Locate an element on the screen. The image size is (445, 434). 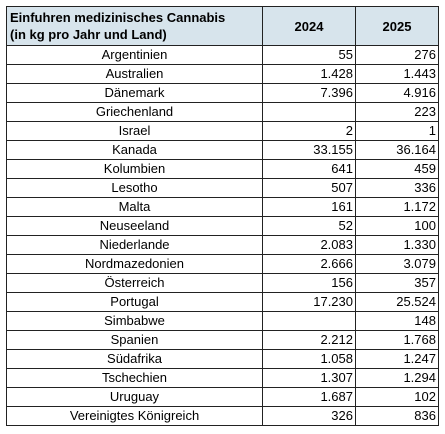
country-cell: Malta is located at coordinates (134, 207).